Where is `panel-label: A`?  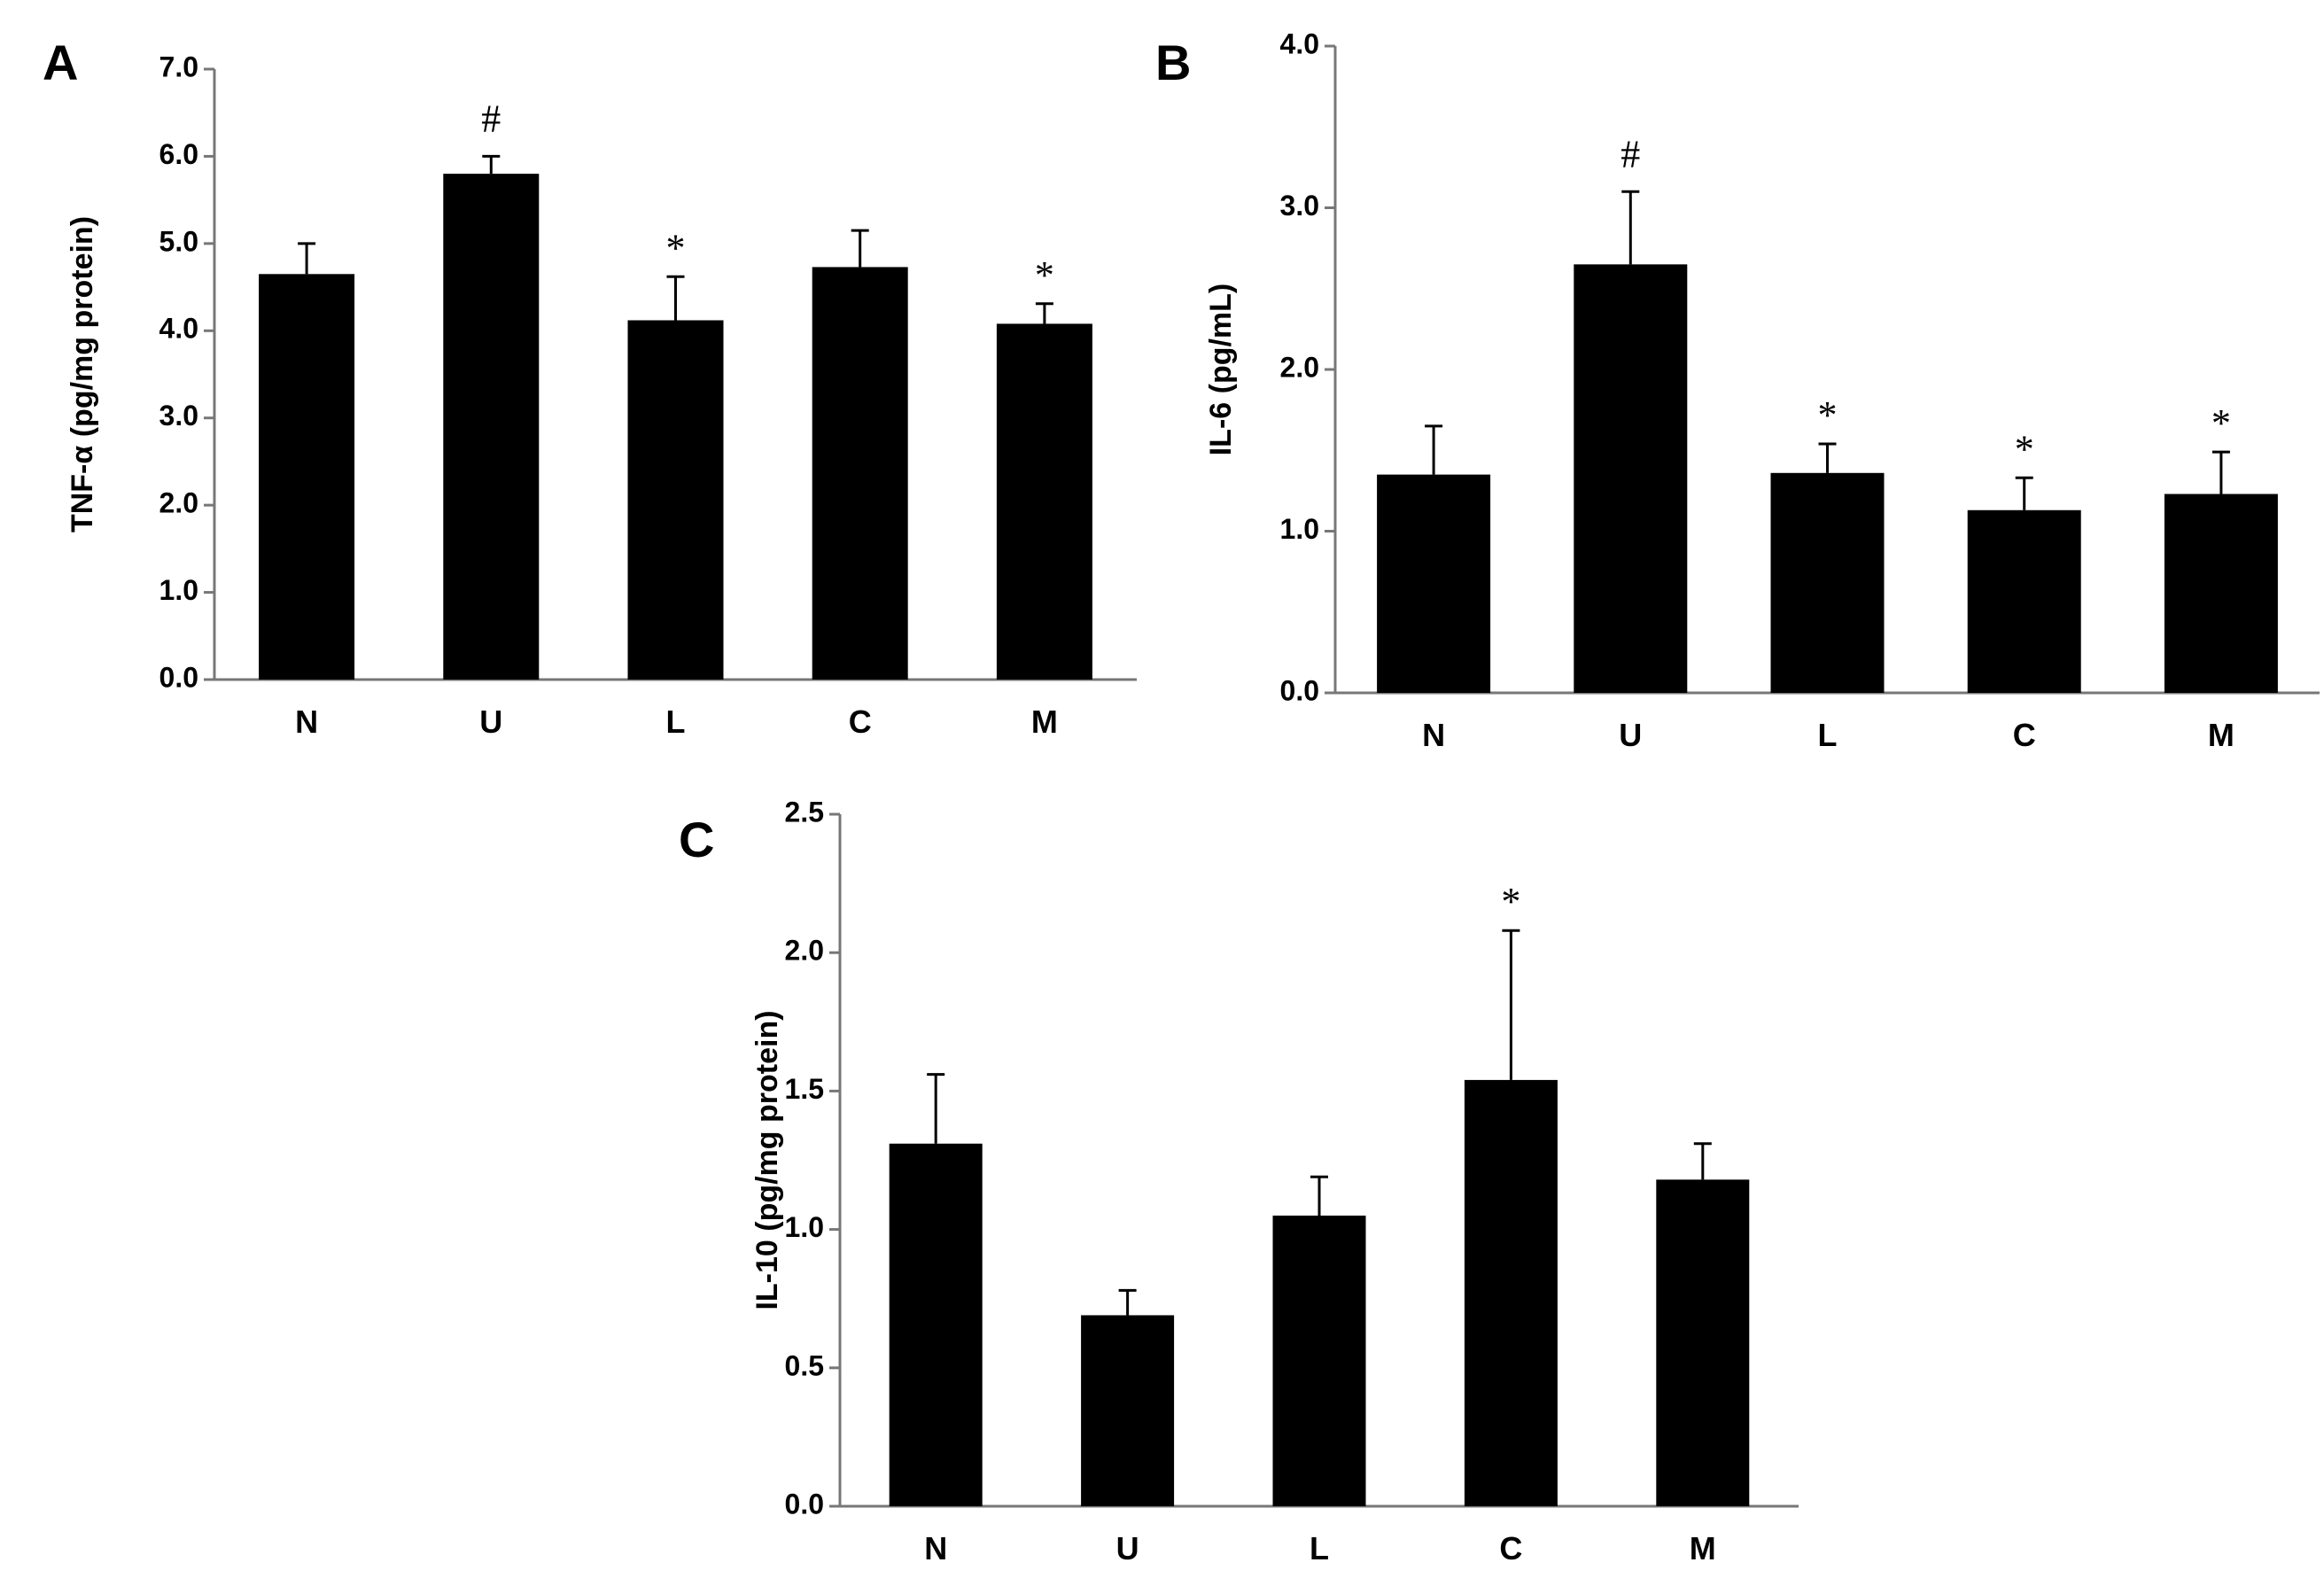
panel-label: A is located at coordinates (60, 62).